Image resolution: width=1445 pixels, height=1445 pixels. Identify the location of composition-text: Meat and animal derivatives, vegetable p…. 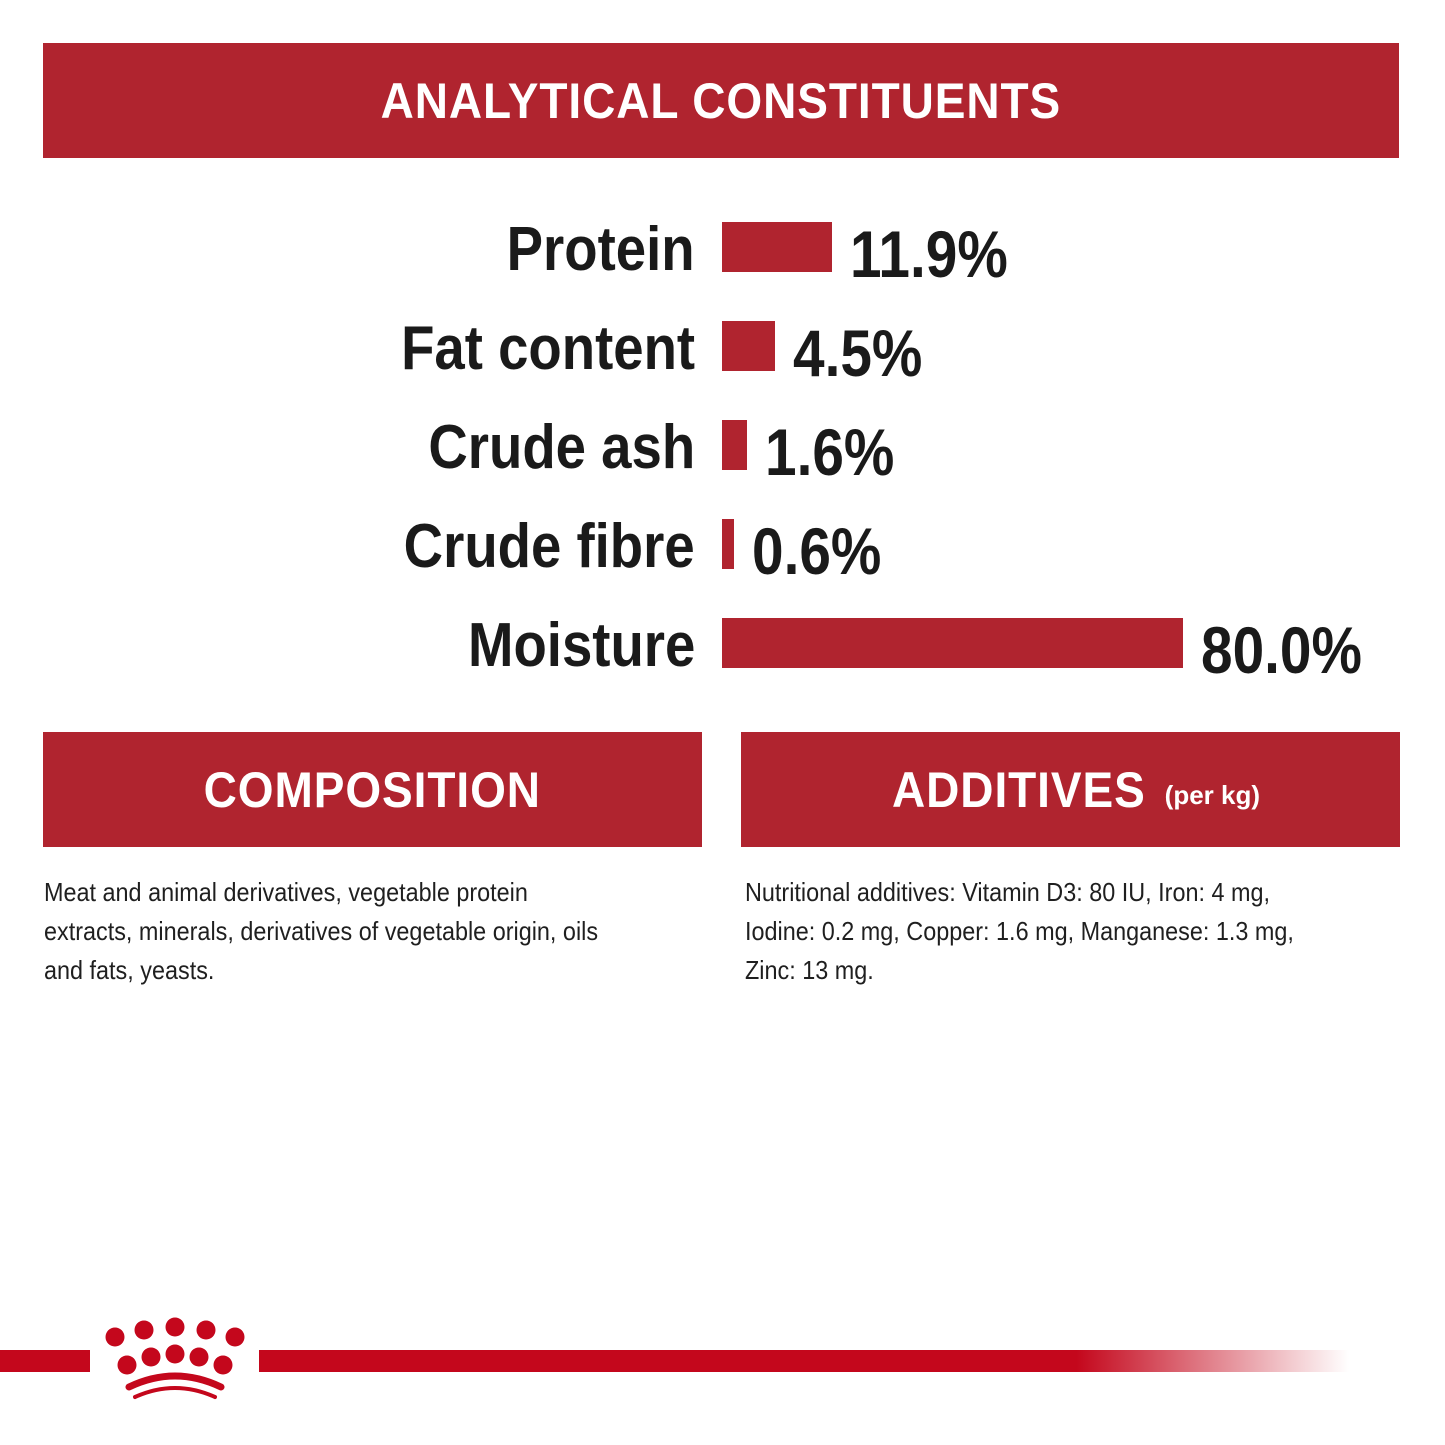
(352, 931).